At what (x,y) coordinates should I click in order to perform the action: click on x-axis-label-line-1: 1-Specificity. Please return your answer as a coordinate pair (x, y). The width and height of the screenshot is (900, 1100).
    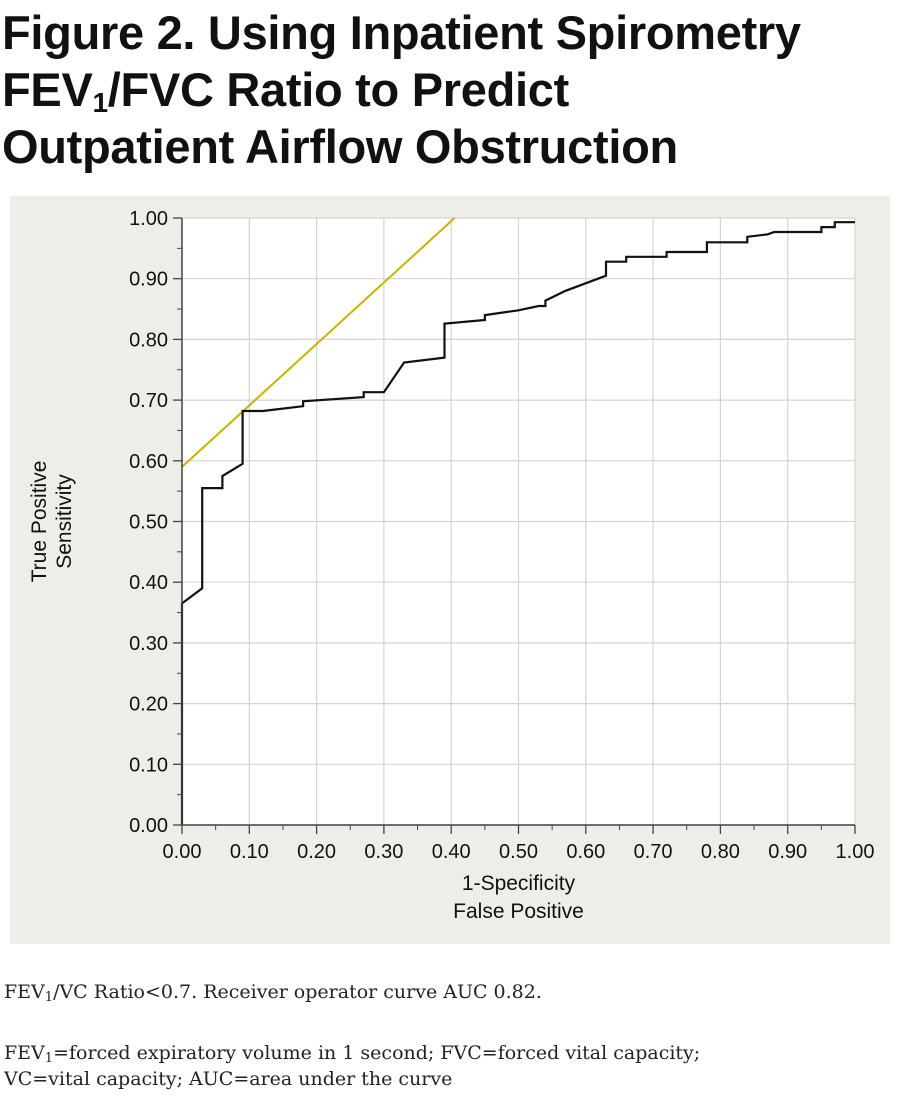
    Looking at the image, I should click on (519, 883).